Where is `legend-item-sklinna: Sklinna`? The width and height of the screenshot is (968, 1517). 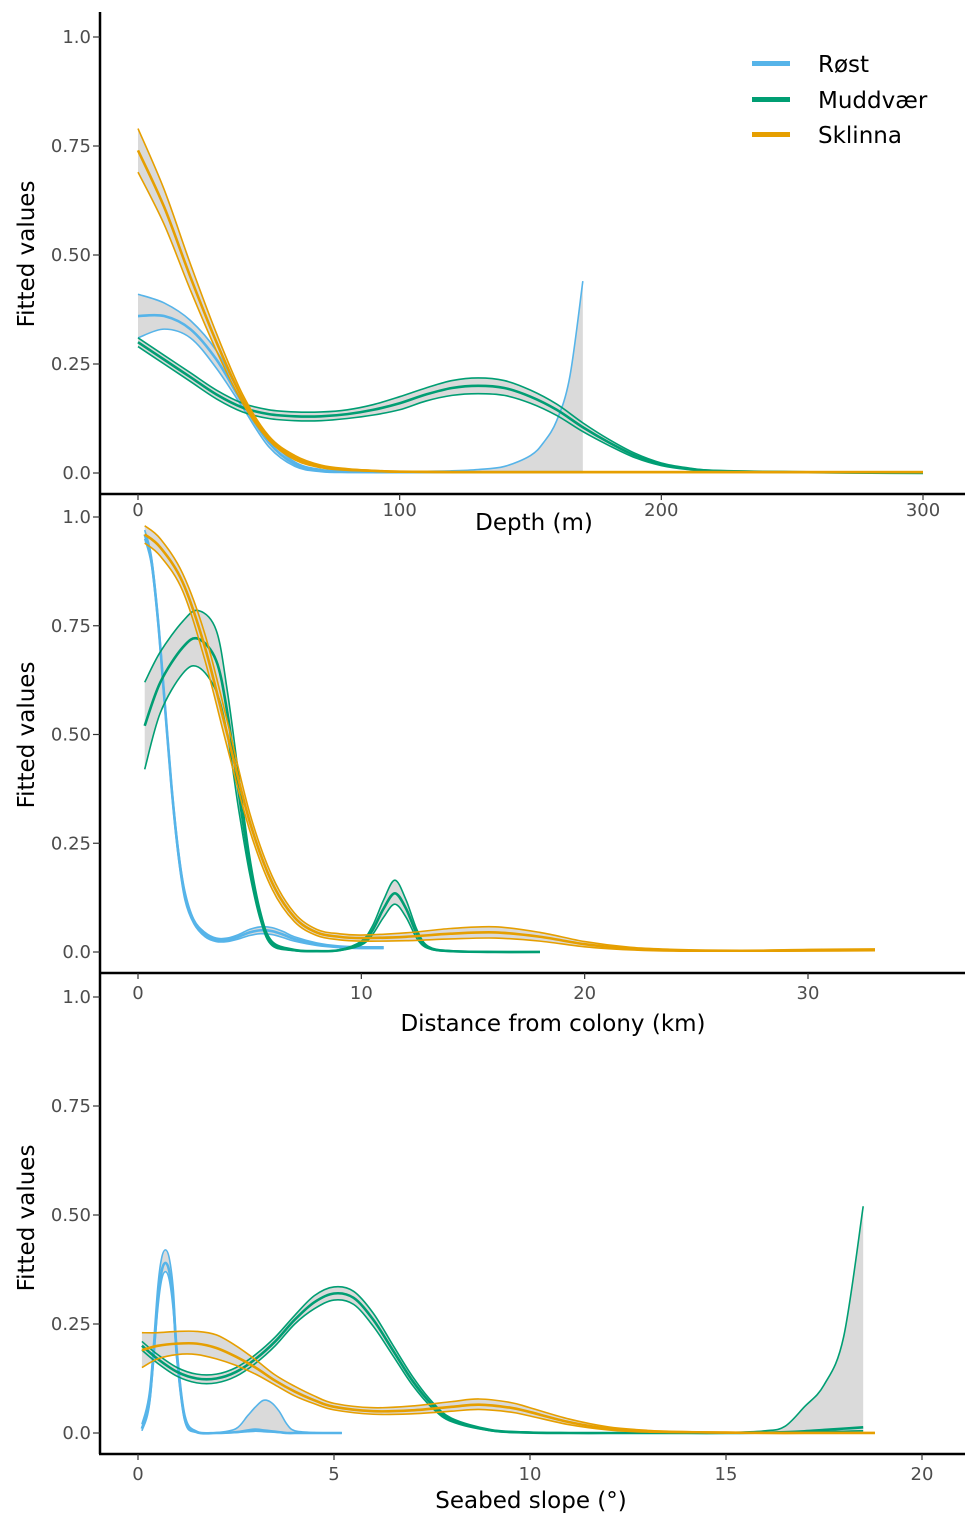
legend-item-sklinna: Sklinna is located at coordinates (827, 136).